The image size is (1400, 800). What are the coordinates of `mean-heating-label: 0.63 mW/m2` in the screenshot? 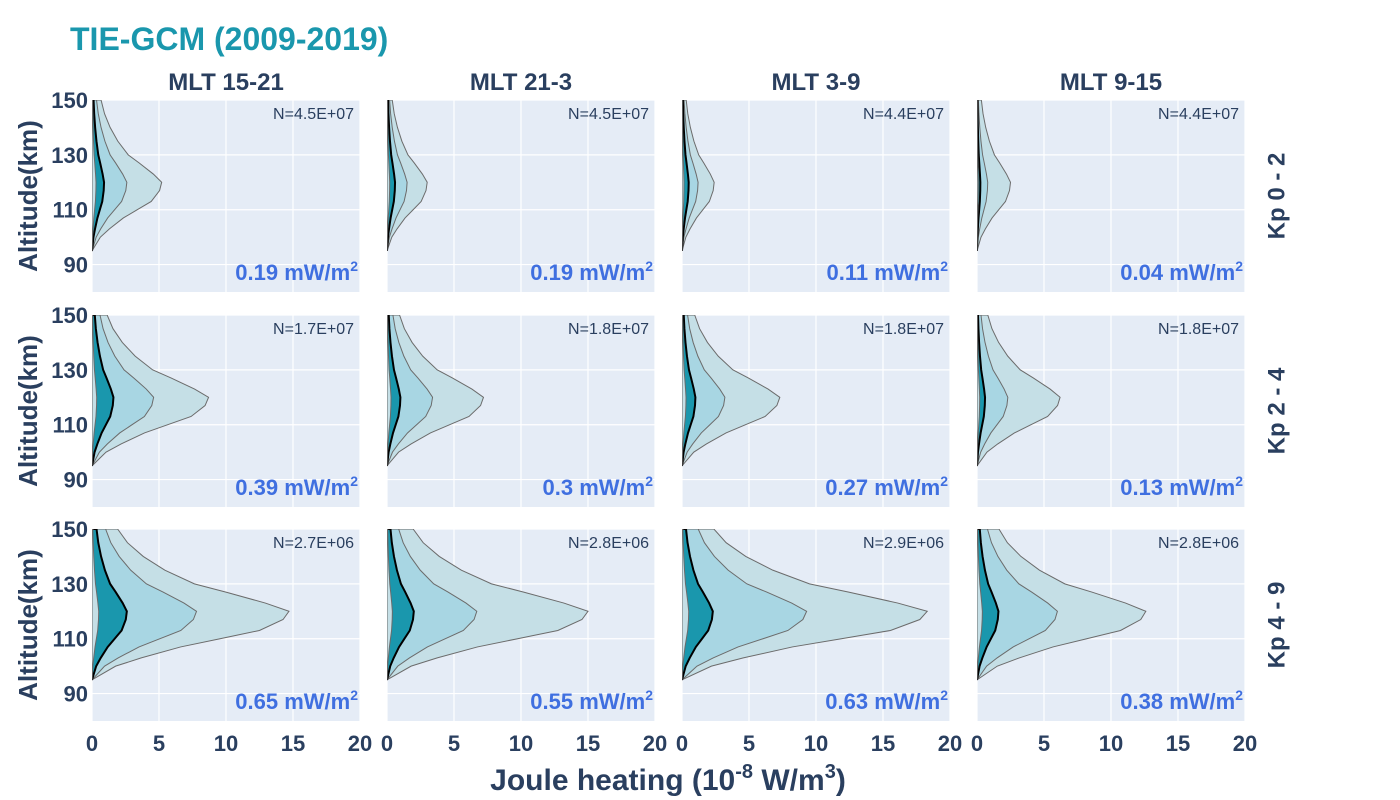 It's located at (886, 700).